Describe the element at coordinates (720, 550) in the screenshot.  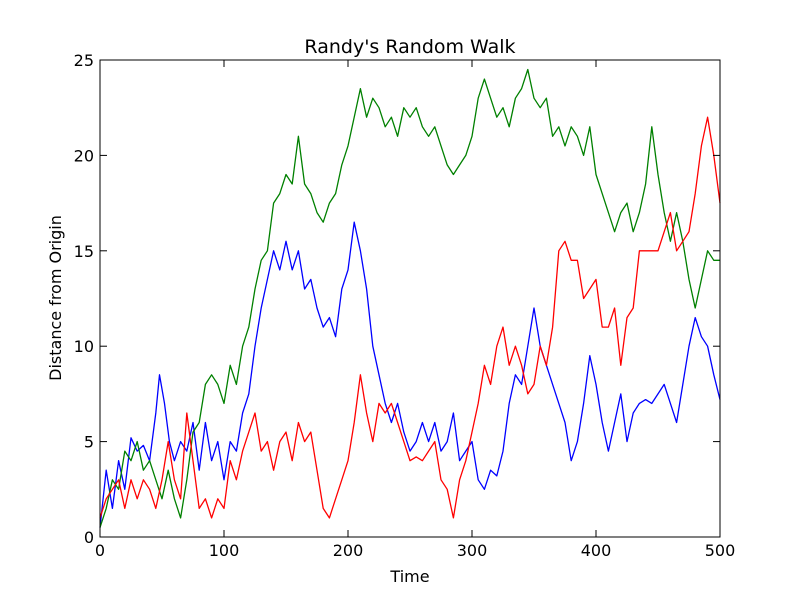
I see `x-tick-label: 500` at that location.